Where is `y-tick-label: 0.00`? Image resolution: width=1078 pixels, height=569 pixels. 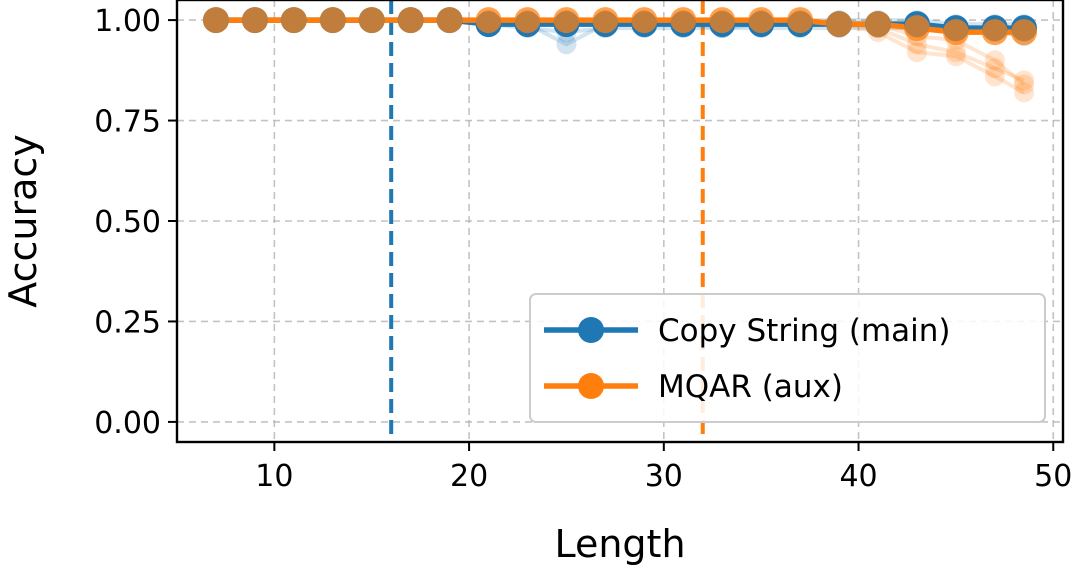 y-tick-label: 0.00 is located at coordinates (127, 423).